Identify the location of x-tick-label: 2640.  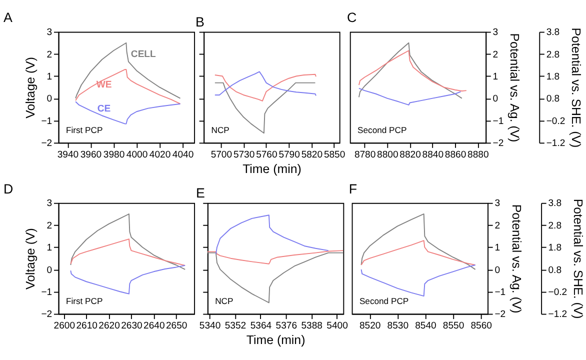
(154, 326).